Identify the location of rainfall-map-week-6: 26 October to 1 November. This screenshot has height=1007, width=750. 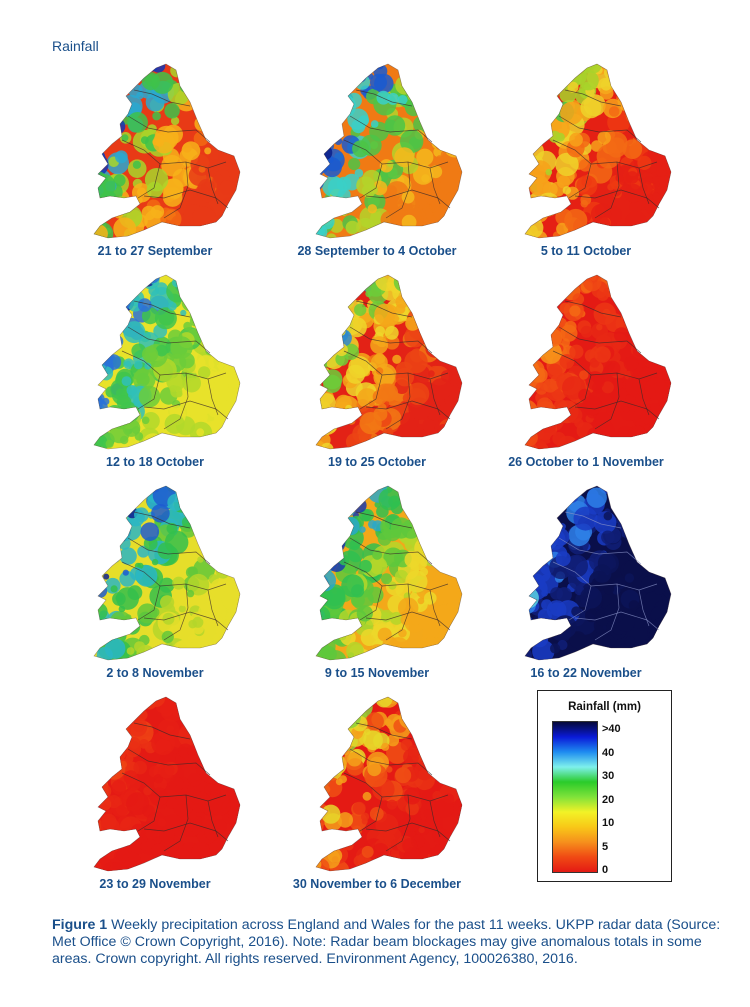
(586, 371).